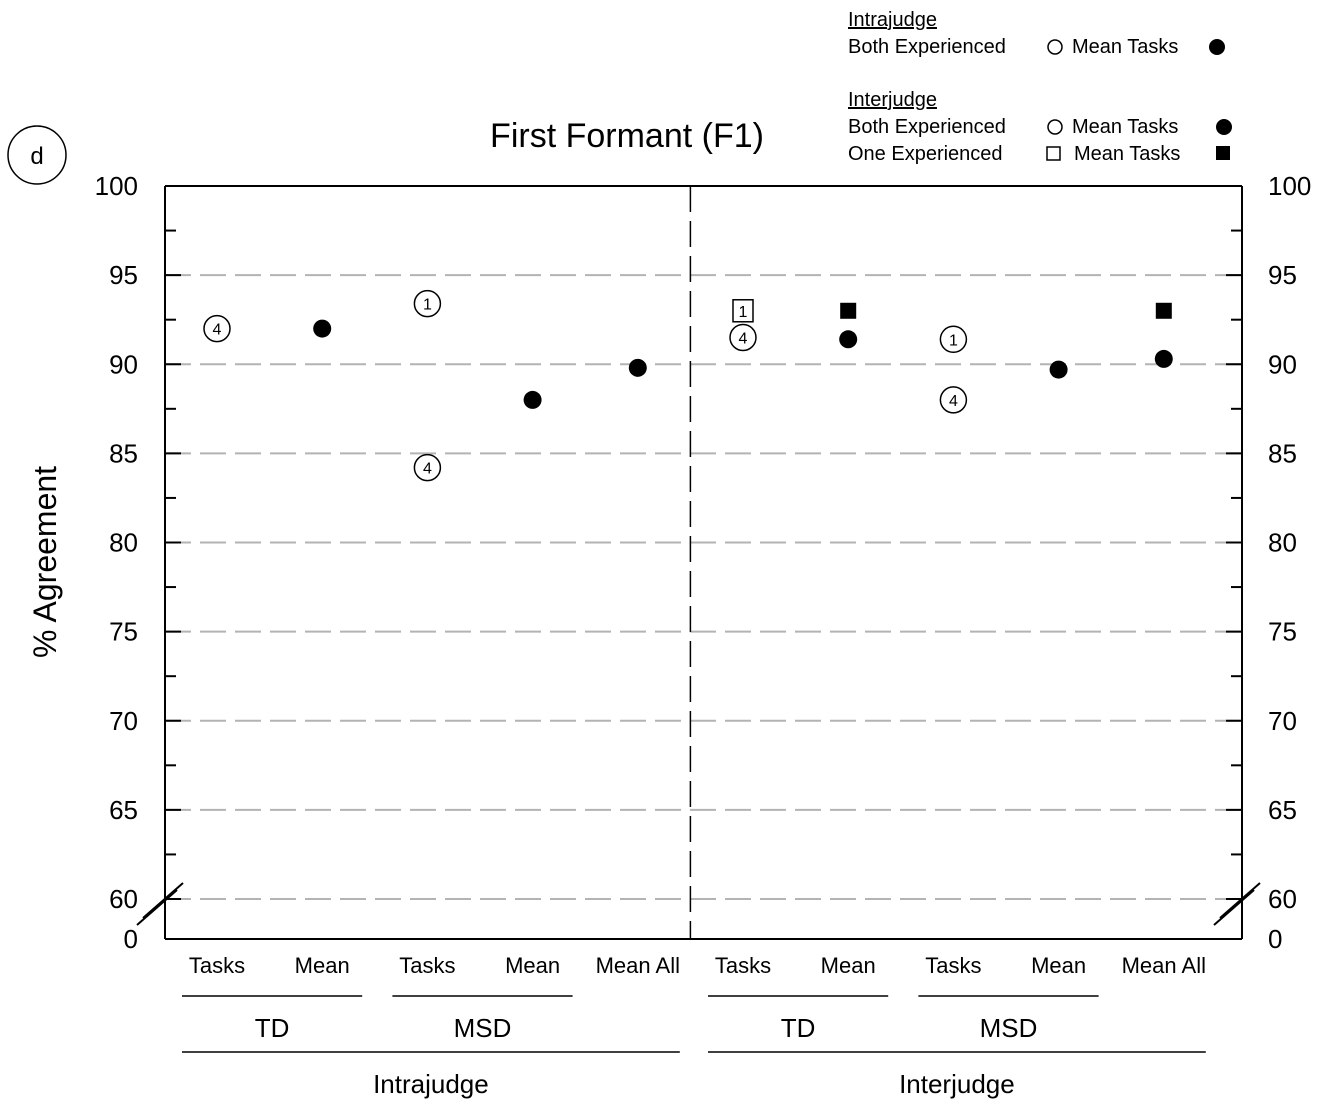 Image resolution: width=1335 pixels, height=1107 pixels. I want to click on legend-intra-mean-label: Mean Tasks, so click(1125, 47).